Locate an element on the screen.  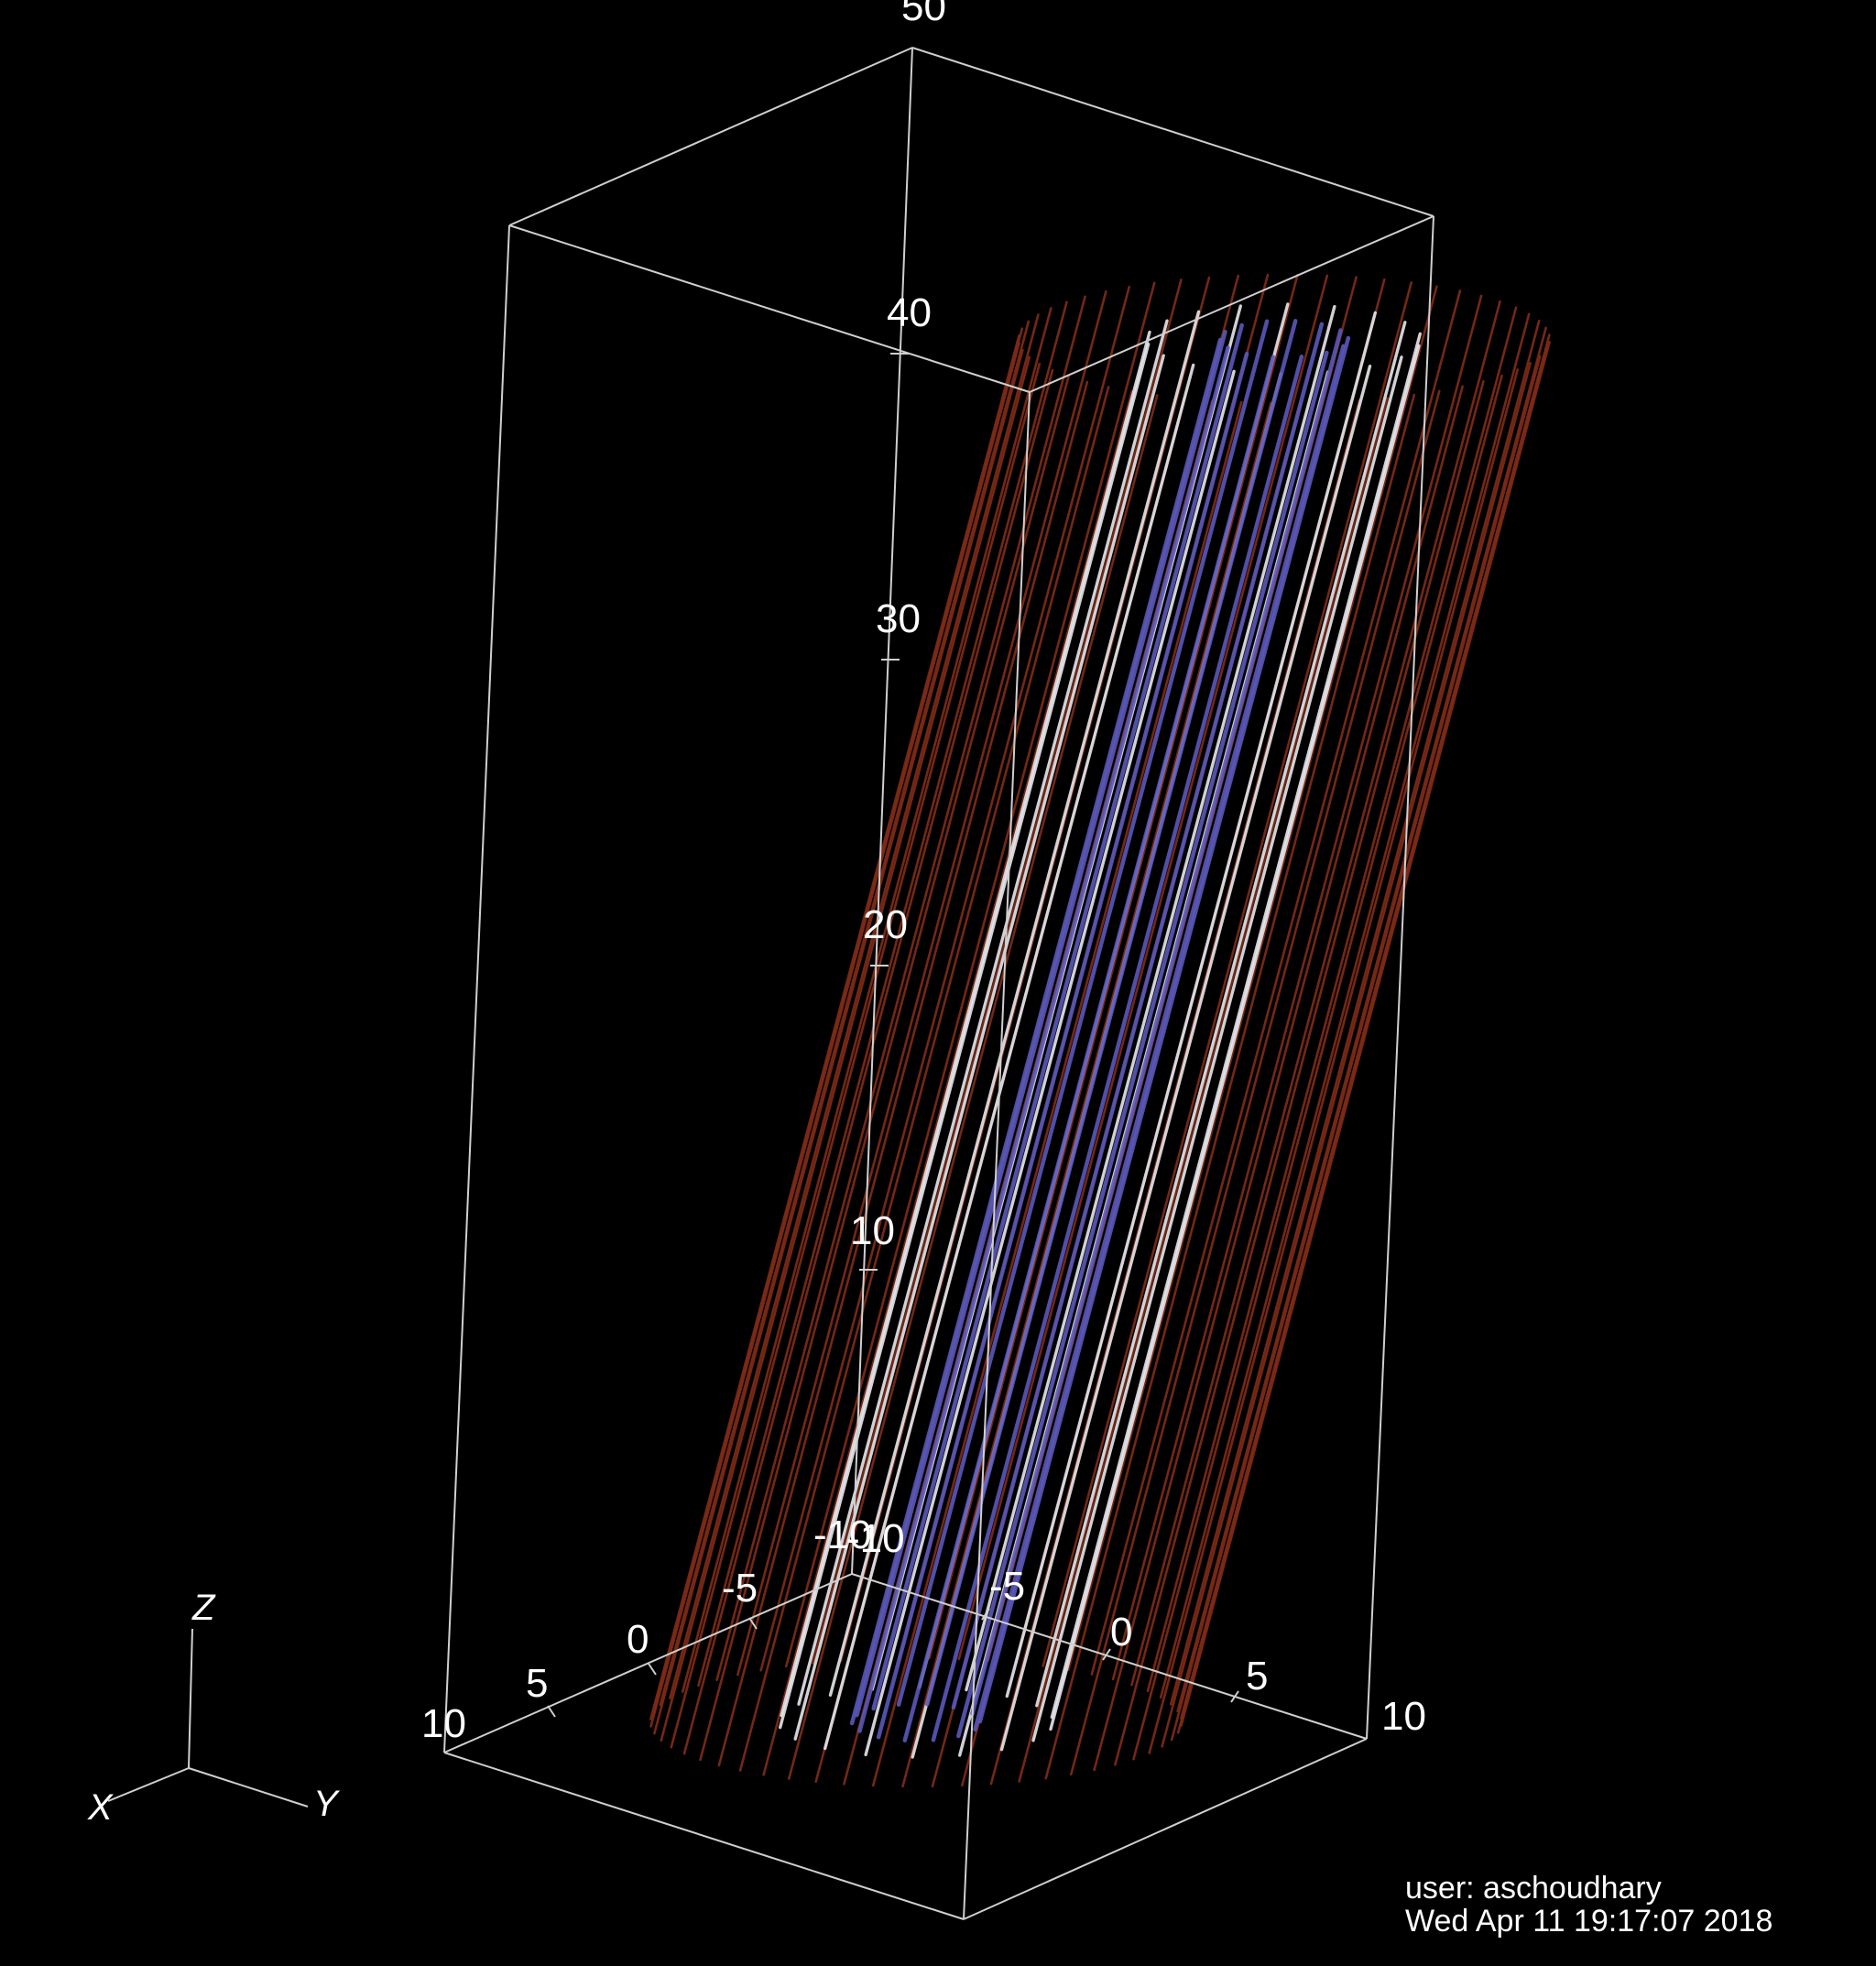
x-tick-label: -10 is located at coordinates (842, 1535).